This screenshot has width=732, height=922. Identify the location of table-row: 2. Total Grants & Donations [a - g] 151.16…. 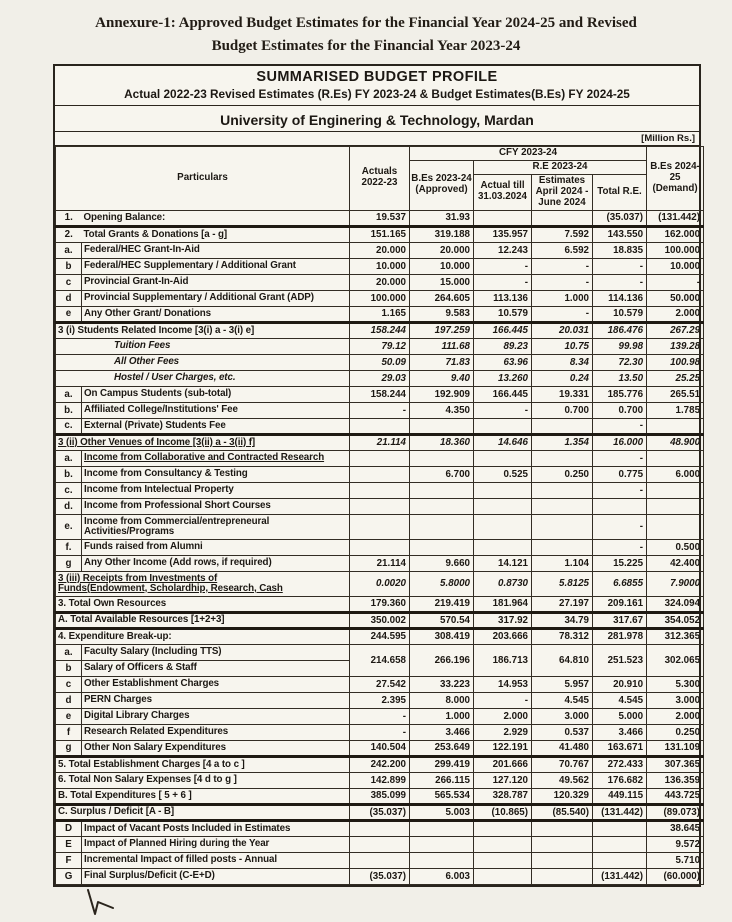
(380, 233).